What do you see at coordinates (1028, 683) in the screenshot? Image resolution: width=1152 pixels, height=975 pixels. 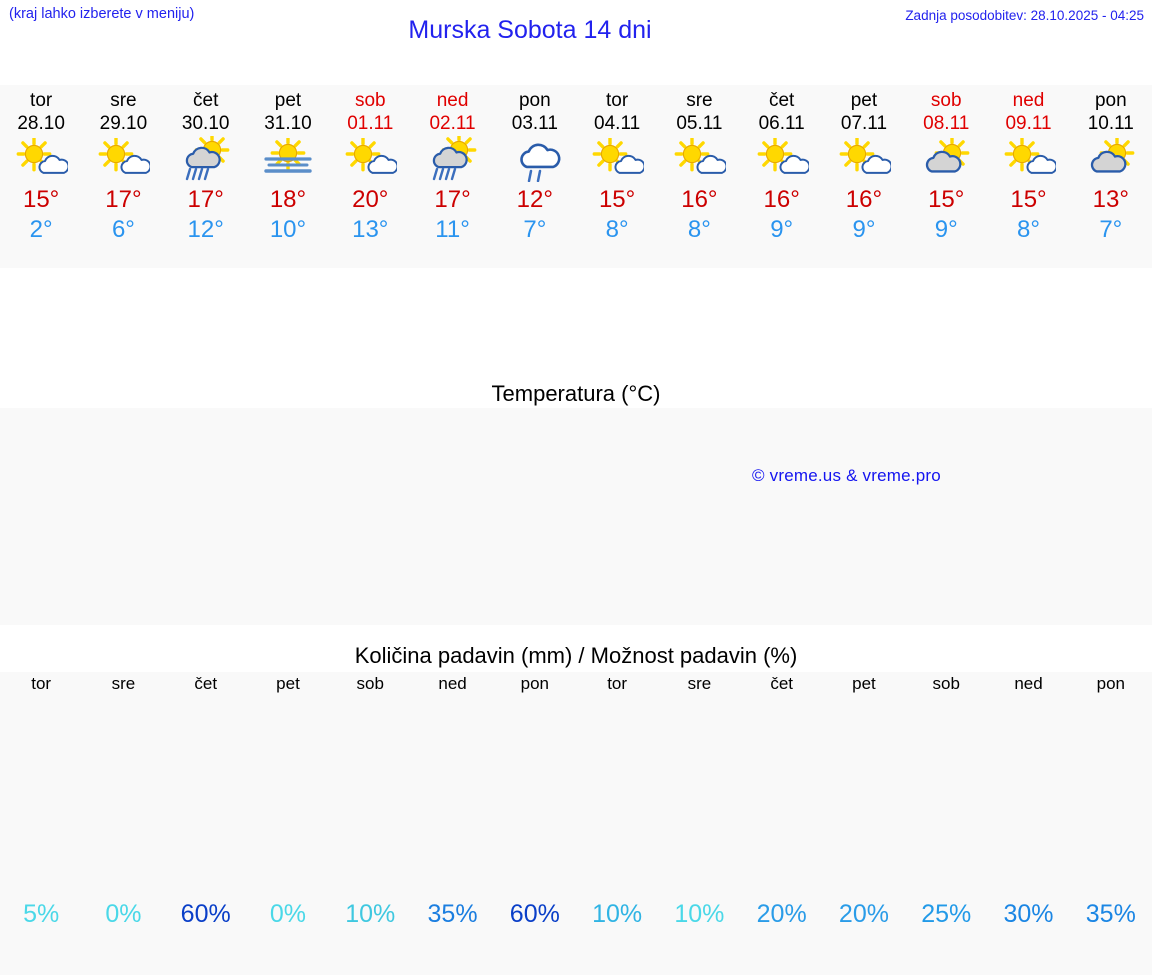 I see `precip-day-label: ned` at bounding box center [1028, 683].